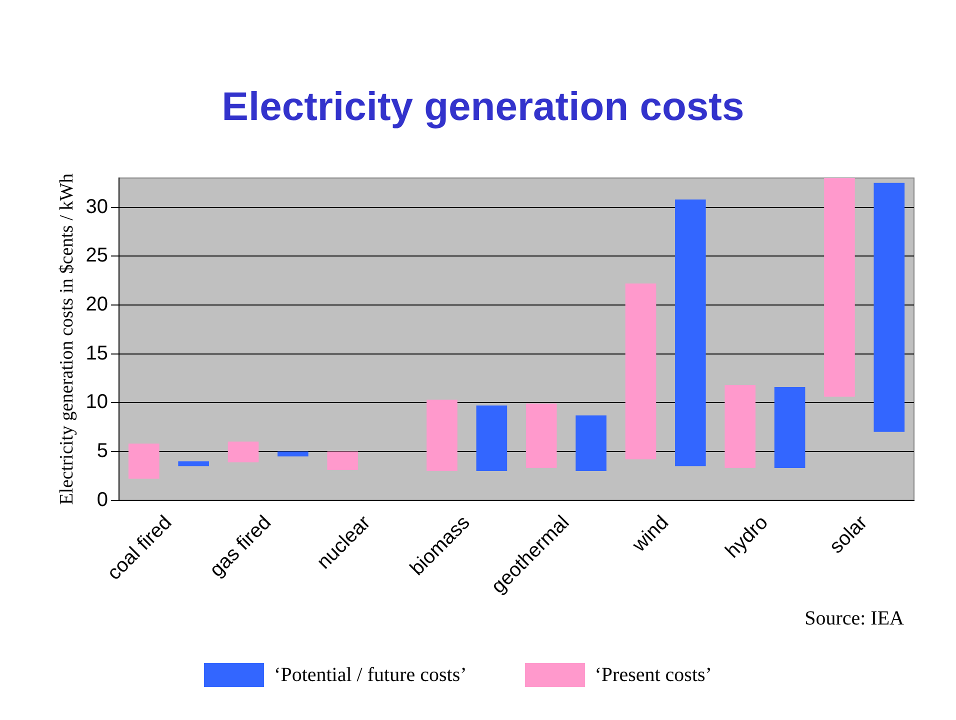  Describe the element at coordinates (97, 304) in the screenshot. I see `y-tick-label: 20` at that location.